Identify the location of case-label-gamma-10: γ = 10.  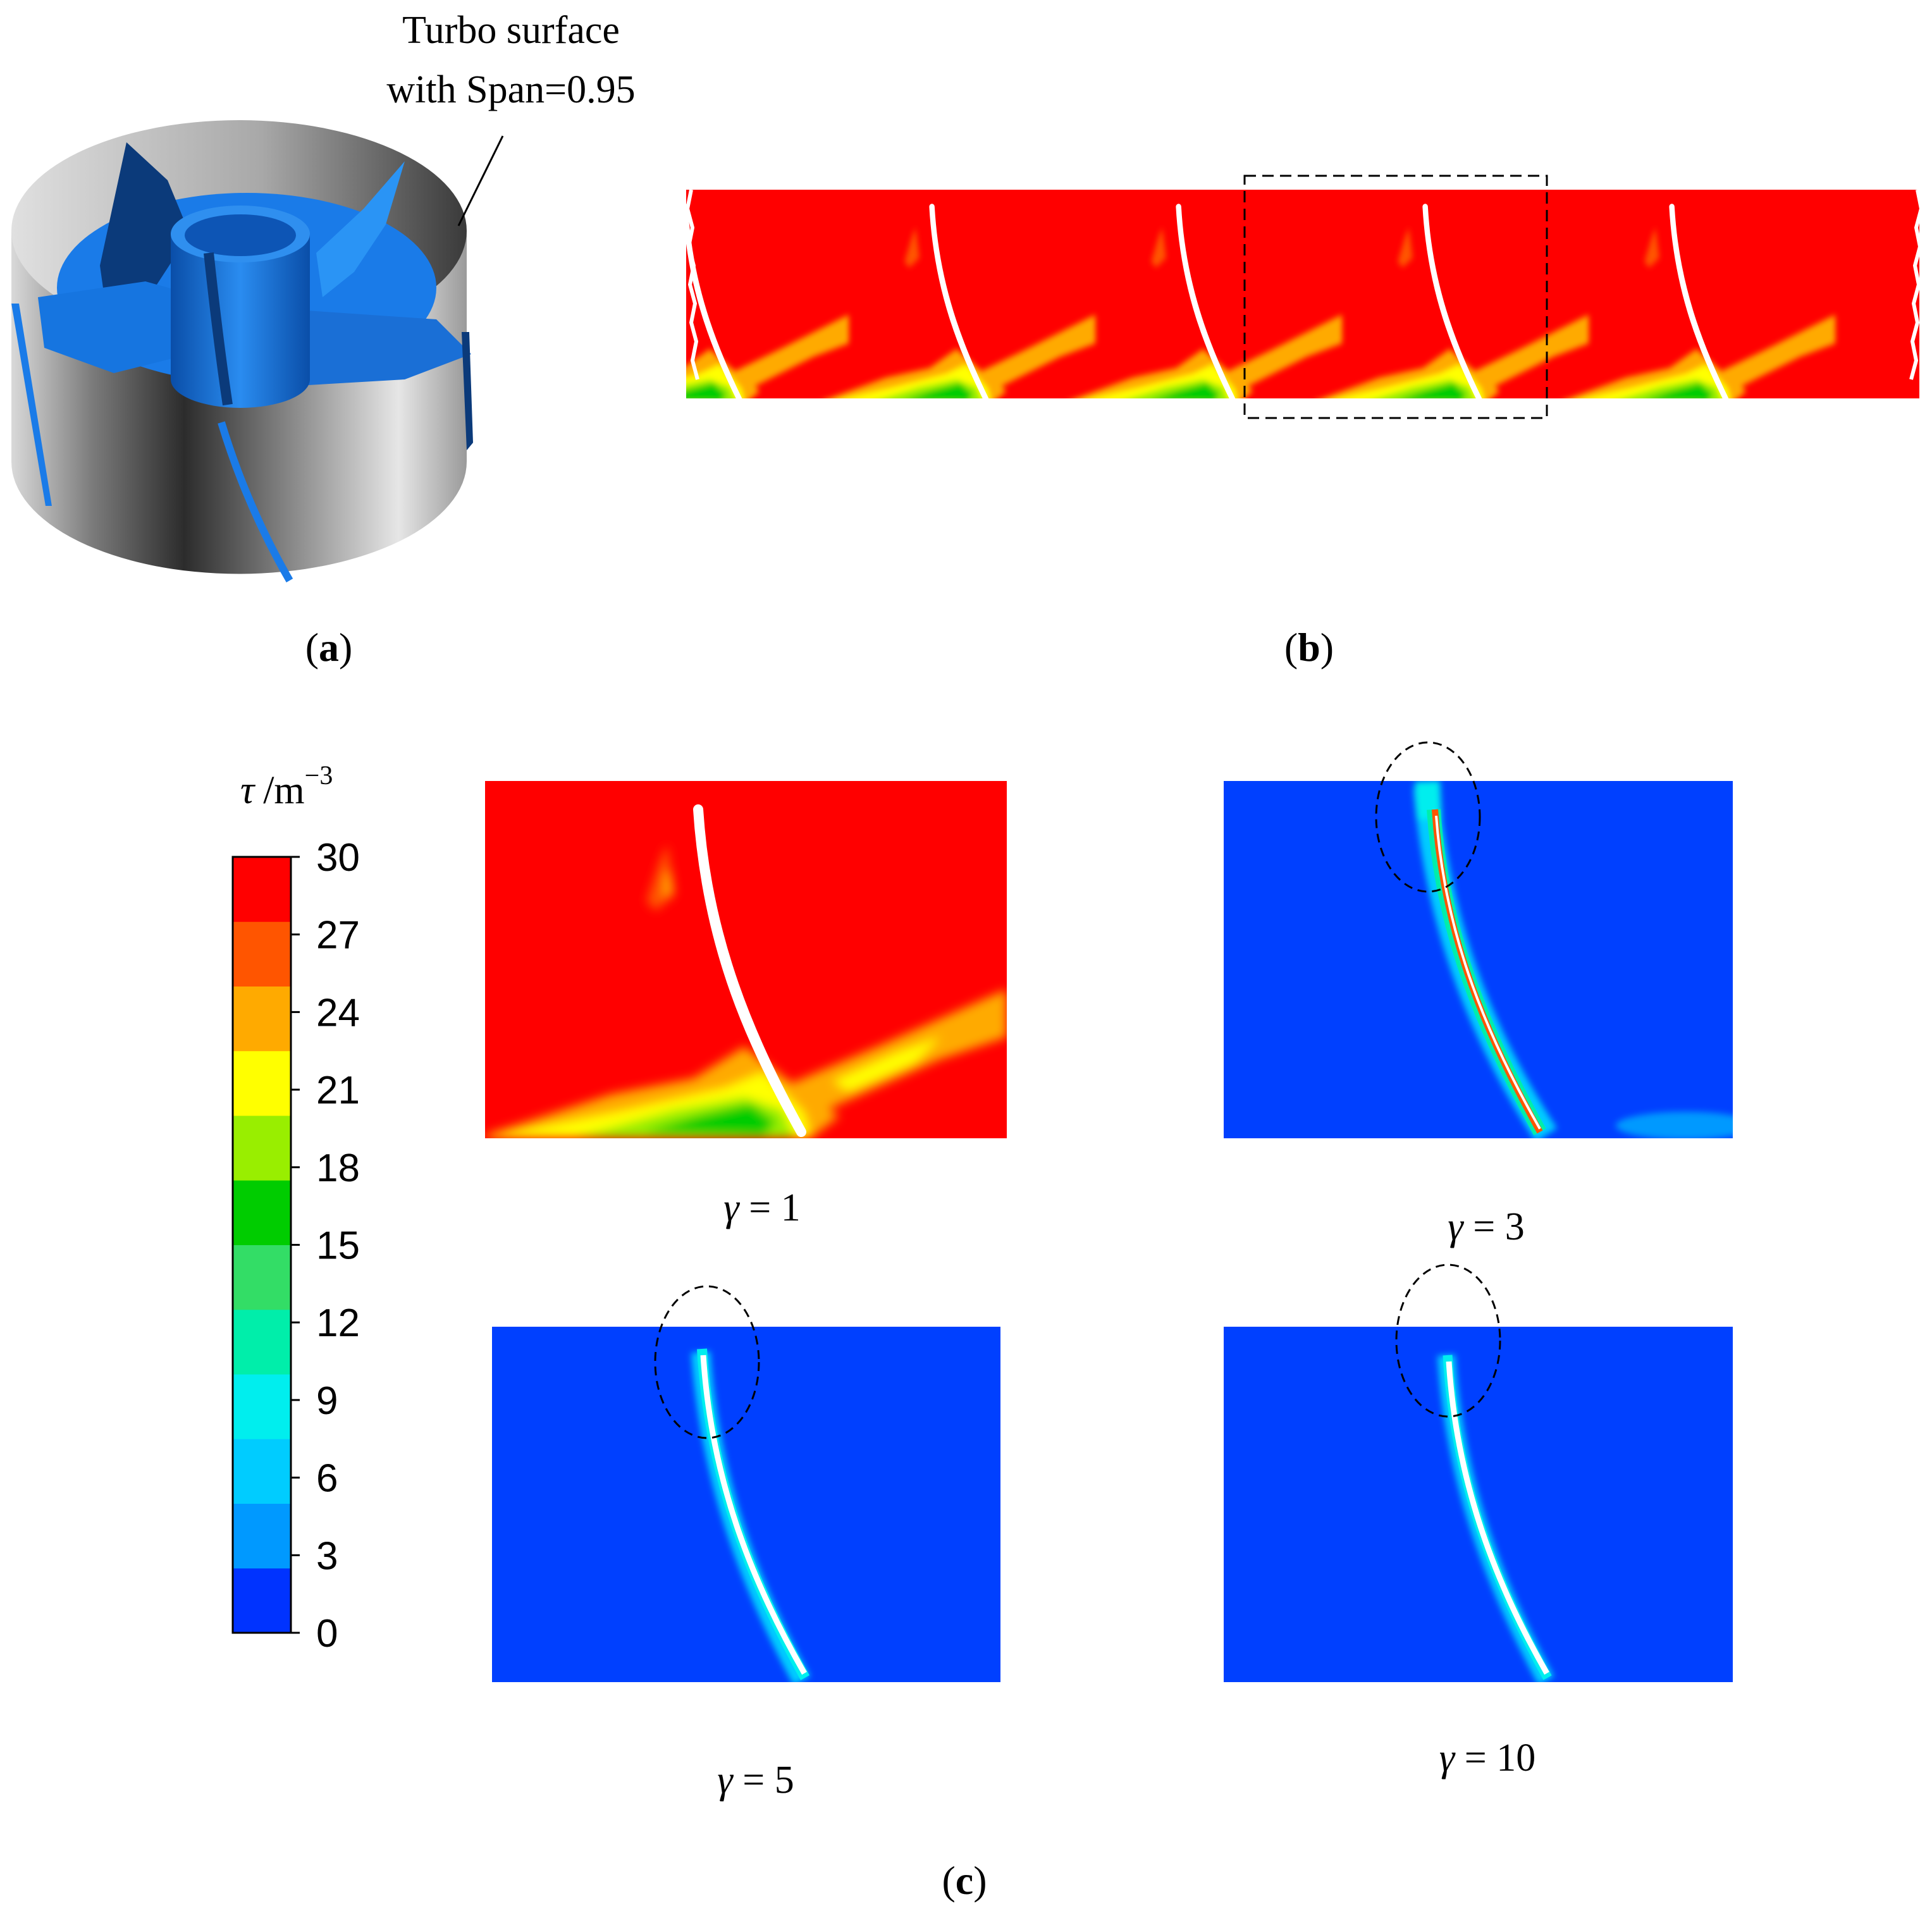
(1487, 1758).